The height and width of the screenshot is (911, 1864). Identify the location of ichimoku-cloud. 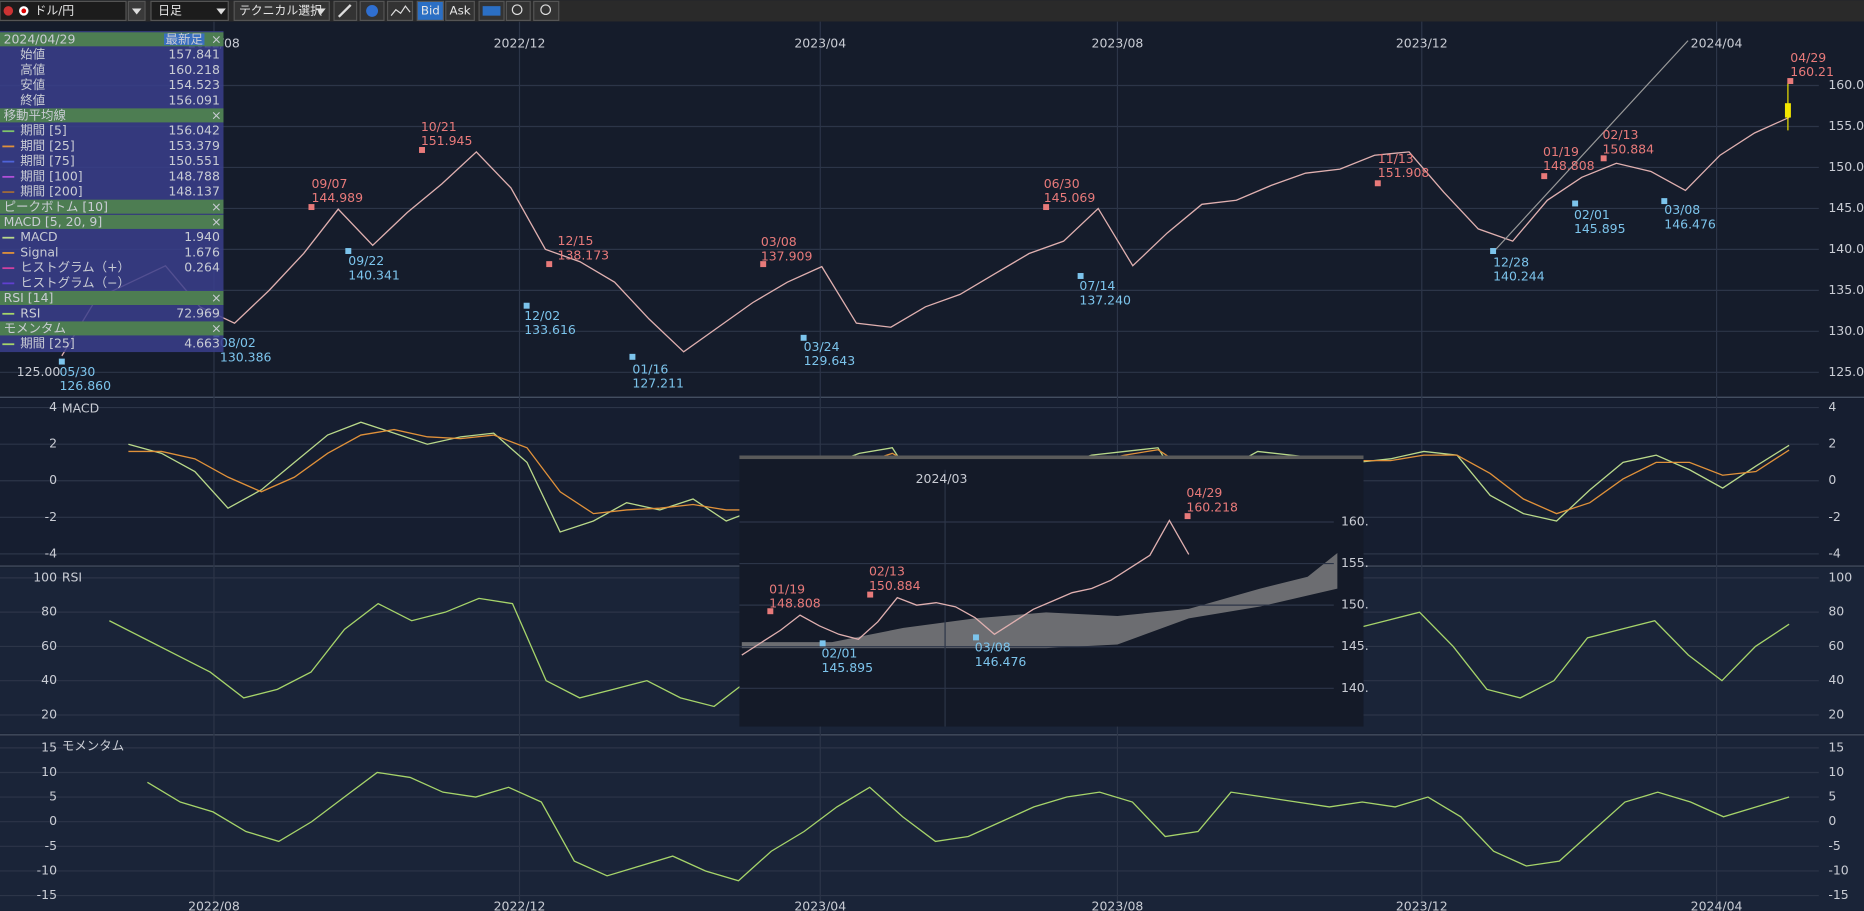
(1039, 600).